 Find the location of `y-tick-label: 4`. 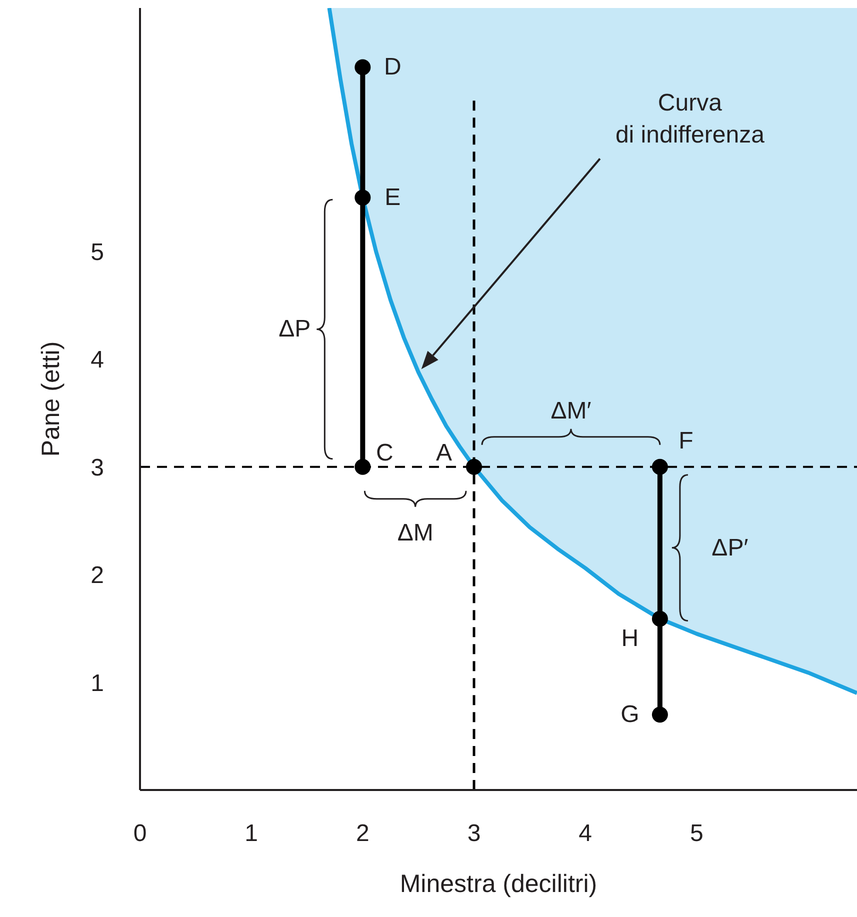

y-tick-label: 4 is located at coordinates (97, 360).